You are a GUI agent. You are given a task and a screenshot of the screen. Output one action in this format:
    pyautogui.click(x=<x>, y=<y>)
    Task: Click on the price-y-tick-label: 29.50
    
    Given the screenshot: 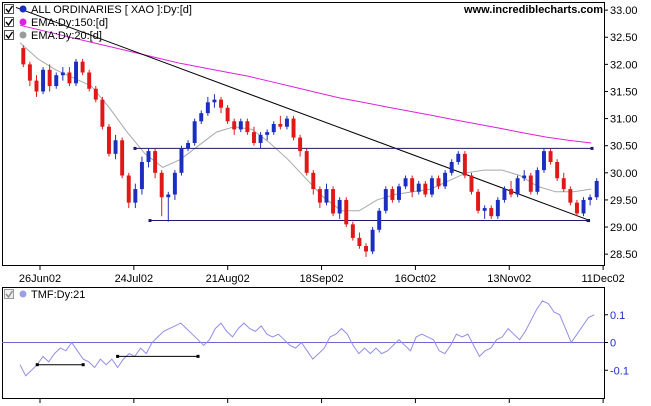 What is the action you would take?
    pyautogui.click(x=624, y=201)
    